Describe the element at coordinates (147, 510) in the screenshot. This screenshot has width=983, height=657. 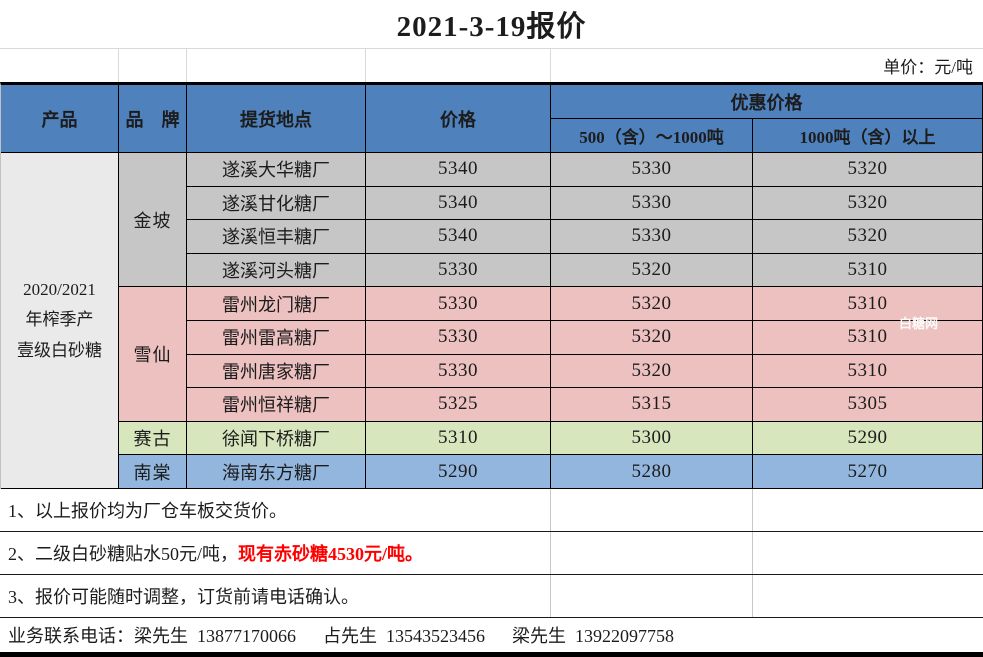
I see `note-text: 1、以上报价均为厂仓车板交货价。` at that location.